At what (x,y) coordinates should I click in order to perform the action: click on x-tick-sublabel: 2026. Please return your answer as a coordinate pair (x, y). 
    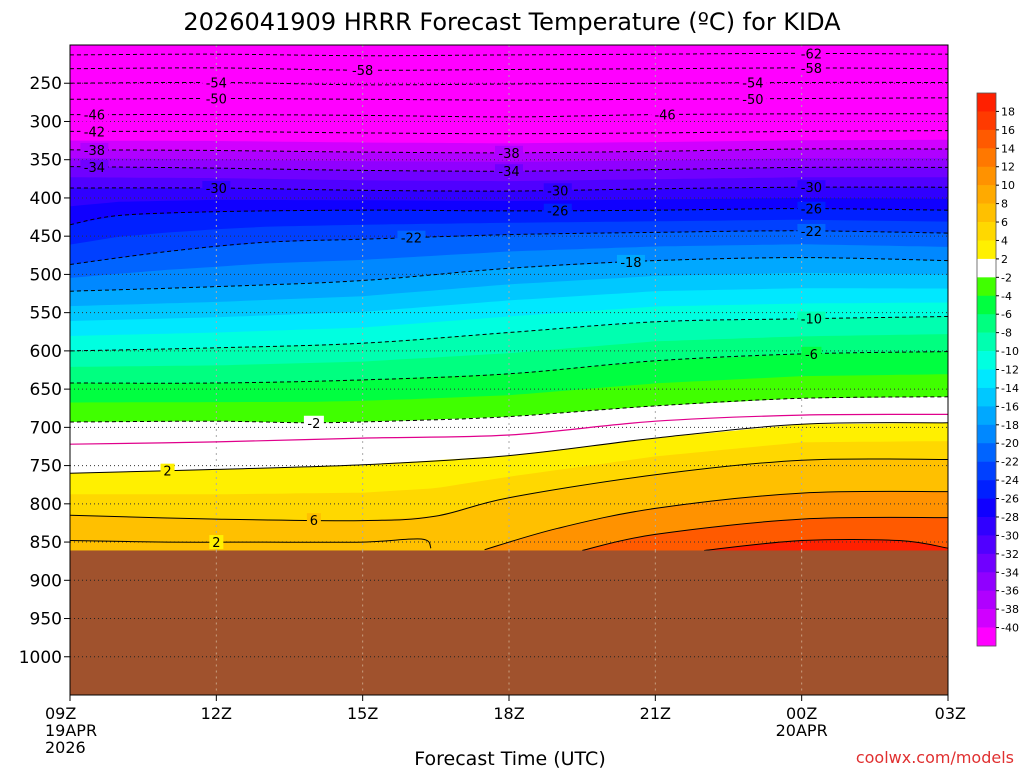
    Looking at the image, I should click on (65, 747).